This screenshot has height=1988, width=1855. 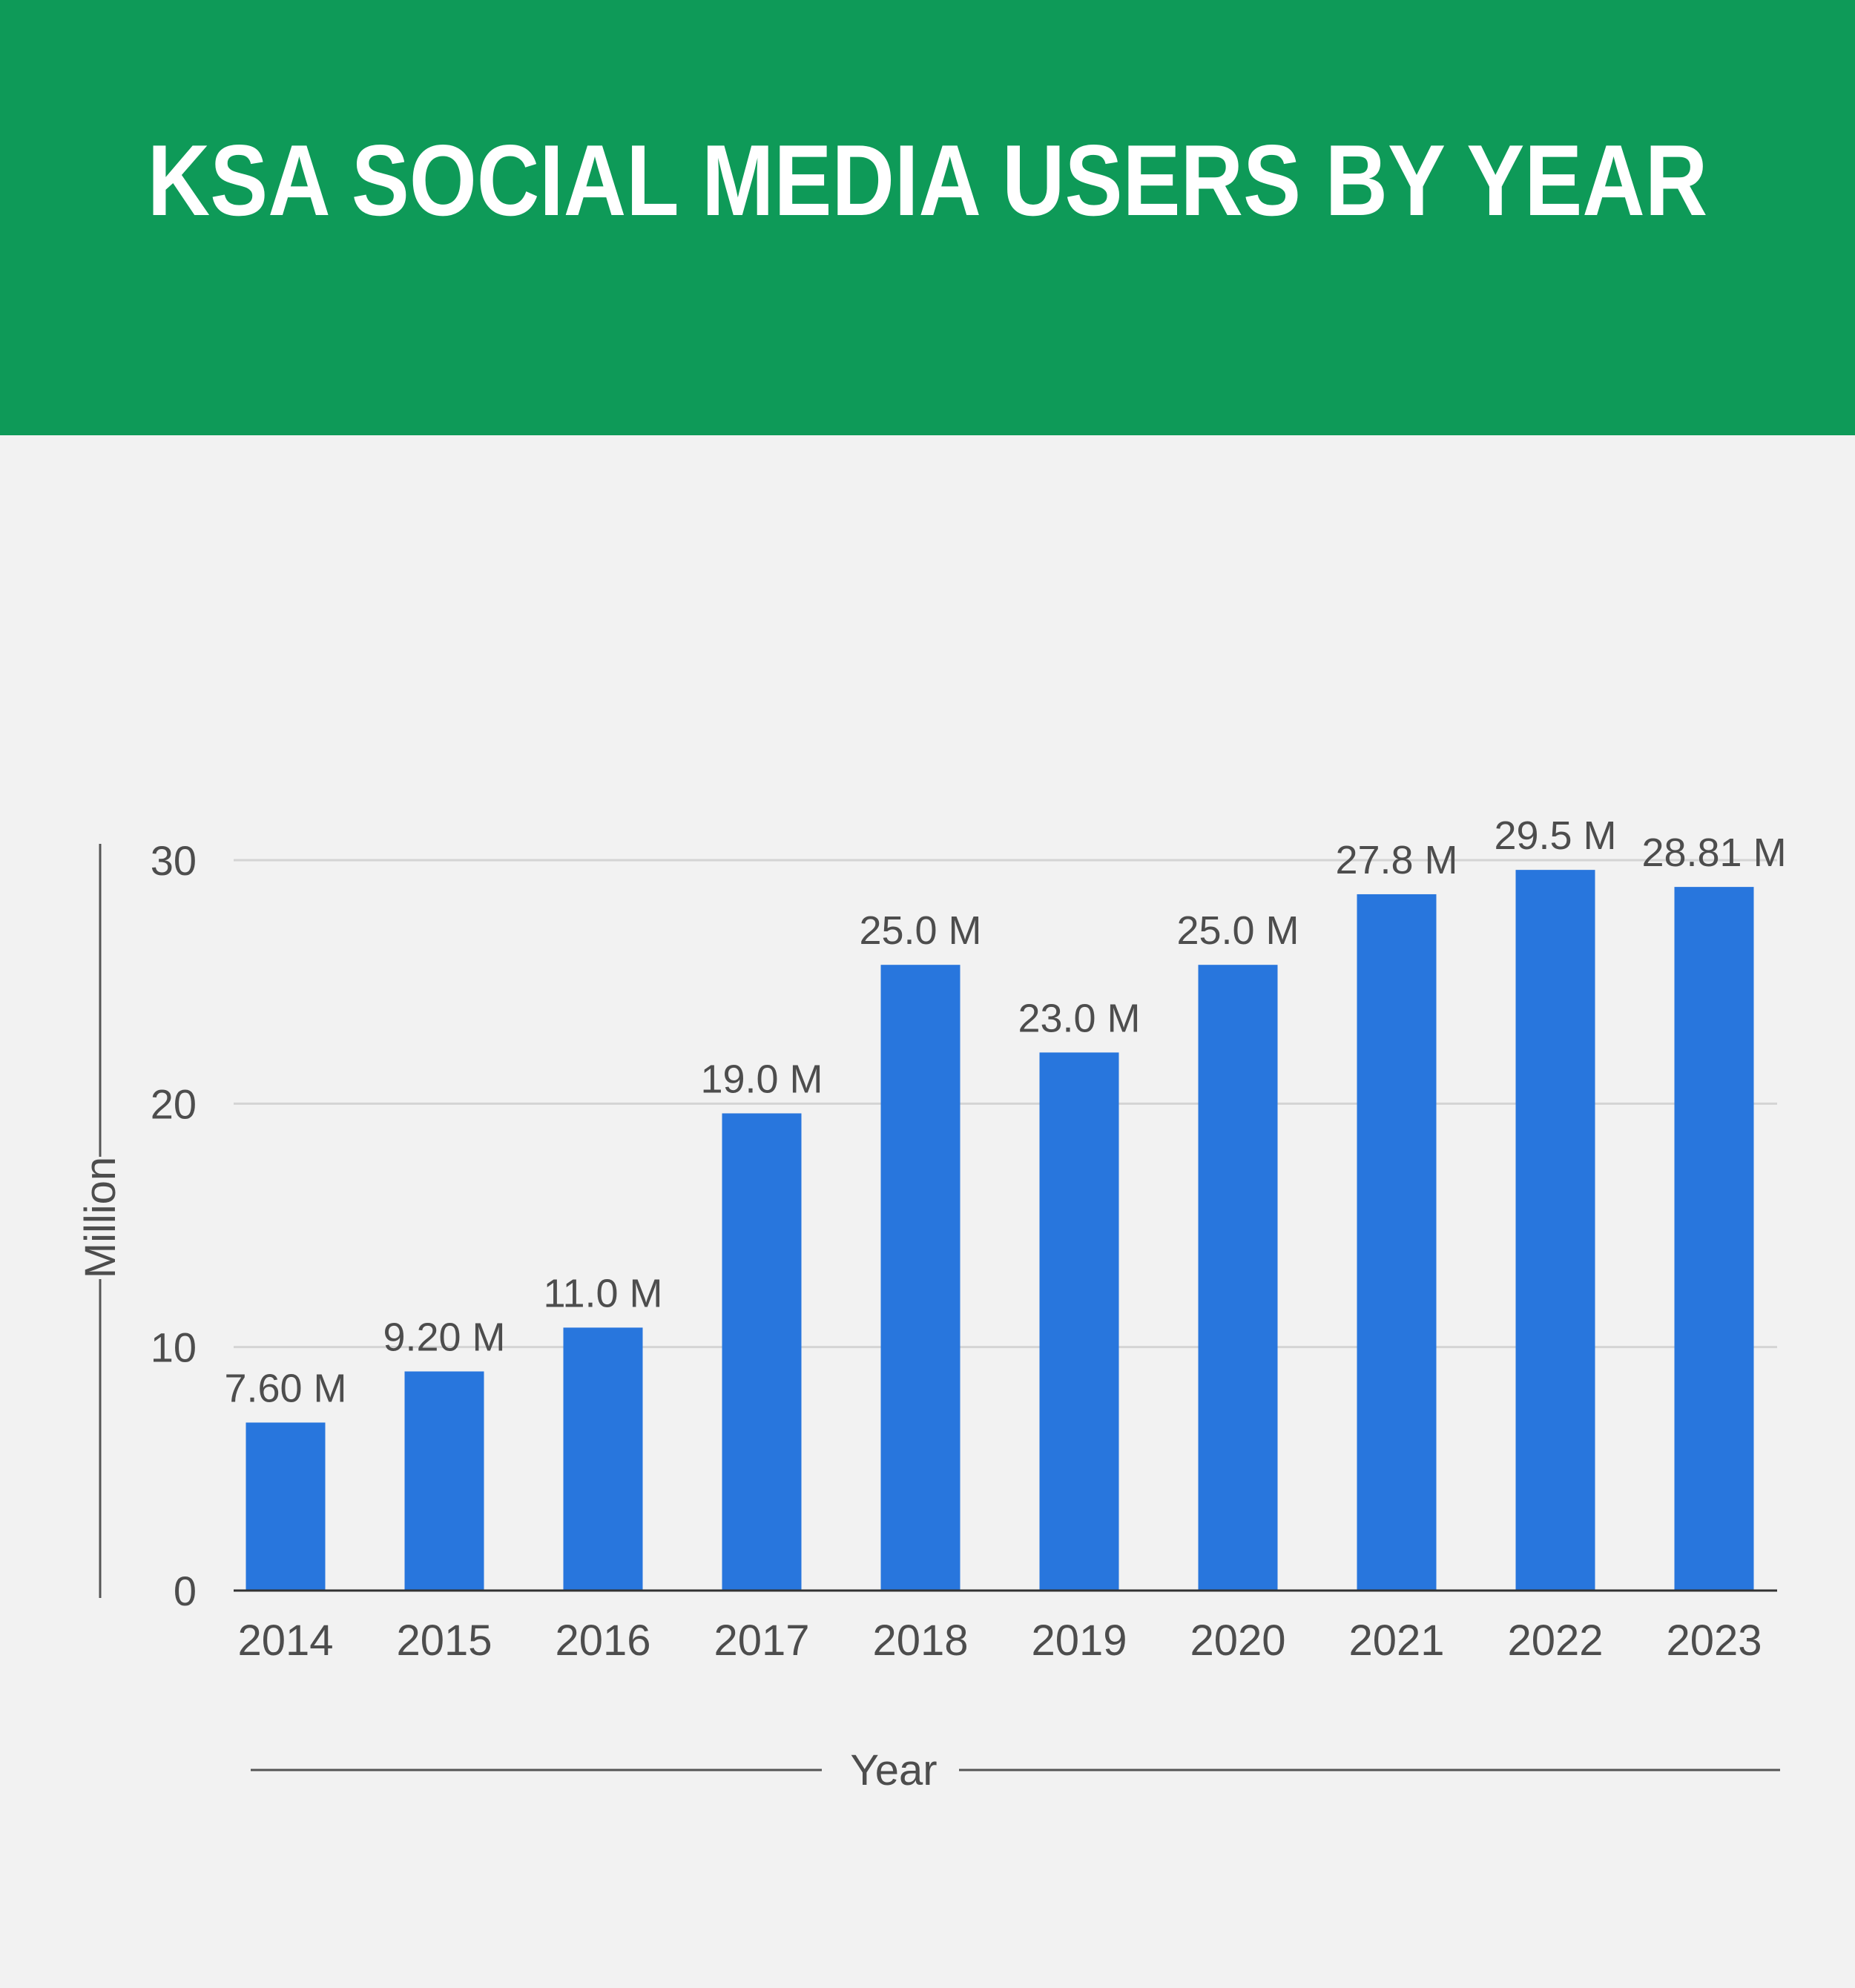 I want to click on bar-2021, so click(x=1397, y=1242).